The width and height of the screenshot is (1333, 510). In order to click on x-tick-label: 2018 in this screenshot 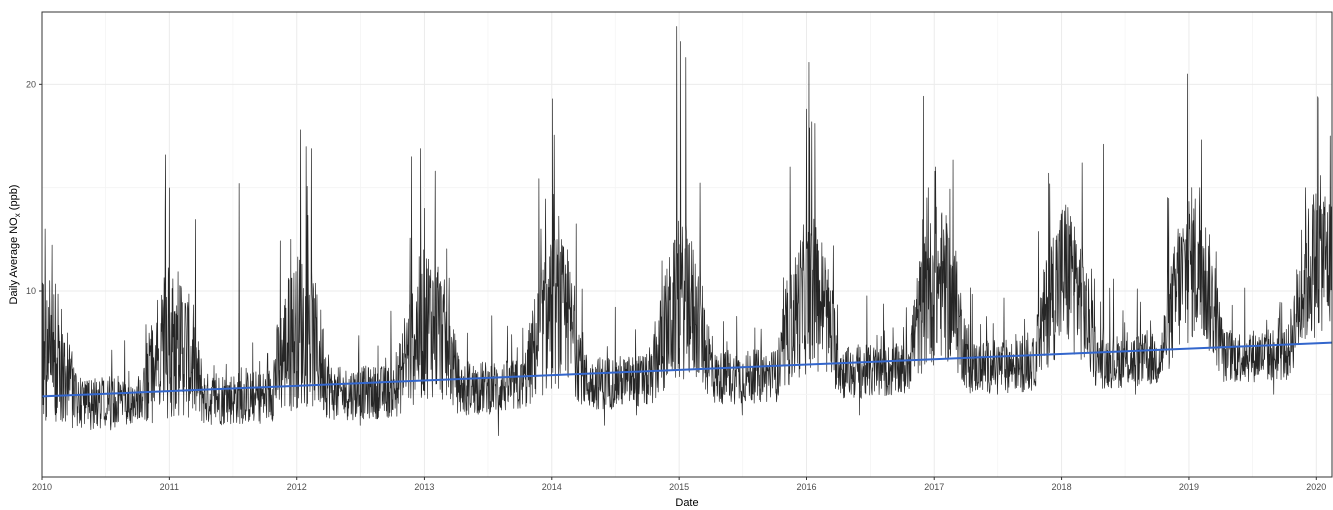, I will do `click(1062, 487)`.